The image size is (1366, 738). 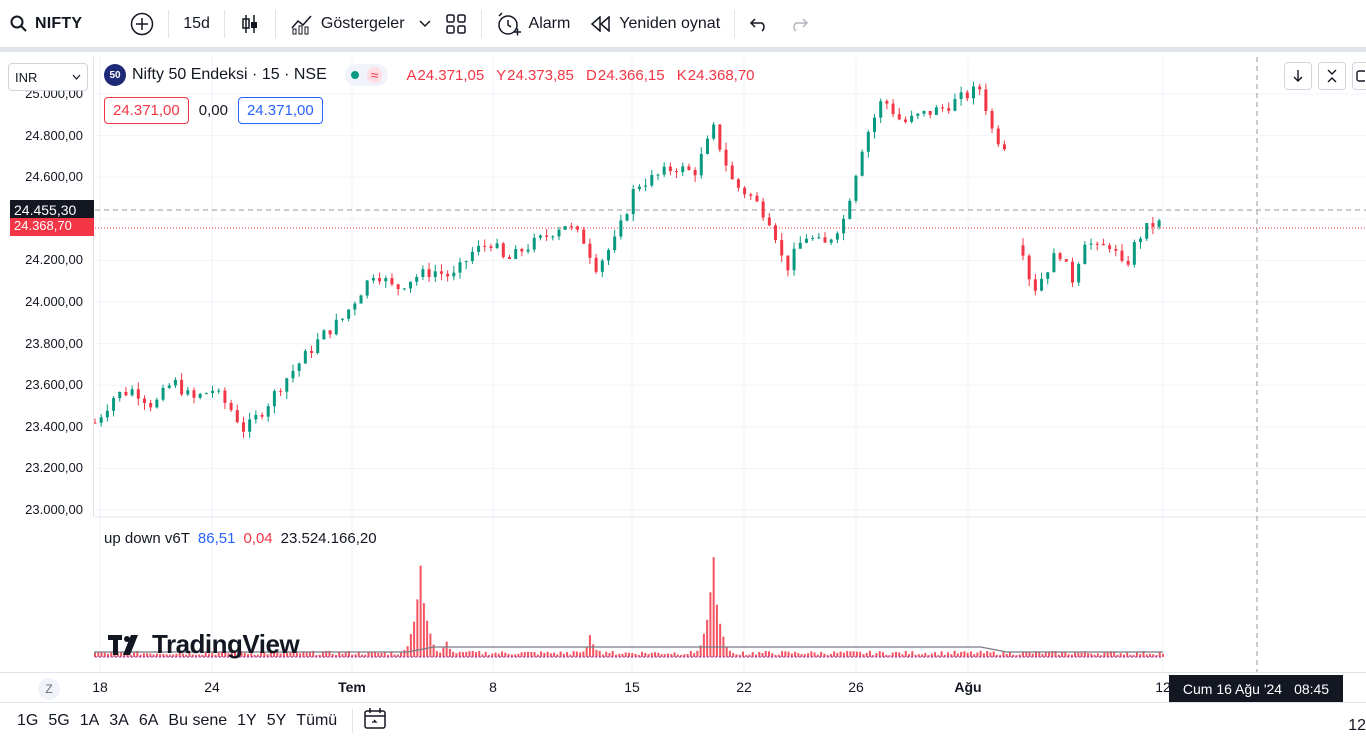 I want to click on range-button: 6A, so click(x=148, y=720).